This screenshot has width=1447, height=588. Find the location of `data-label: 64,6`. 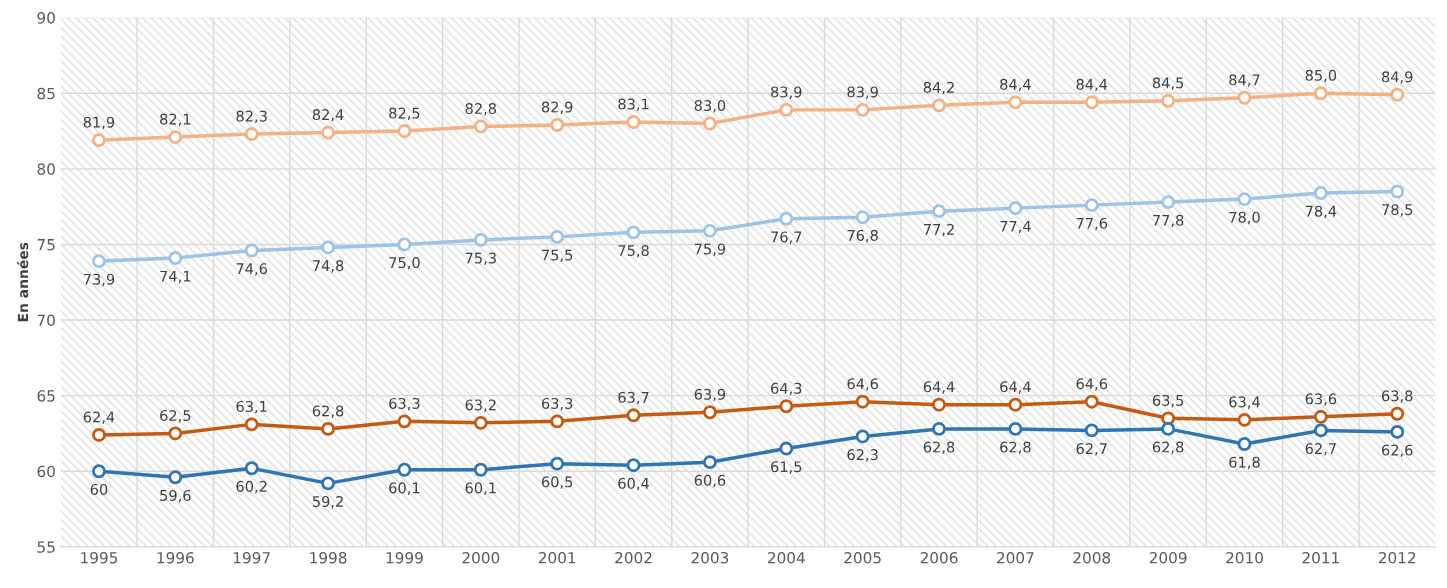

data-label: 64,6 is located at coordinates (1092, 384).